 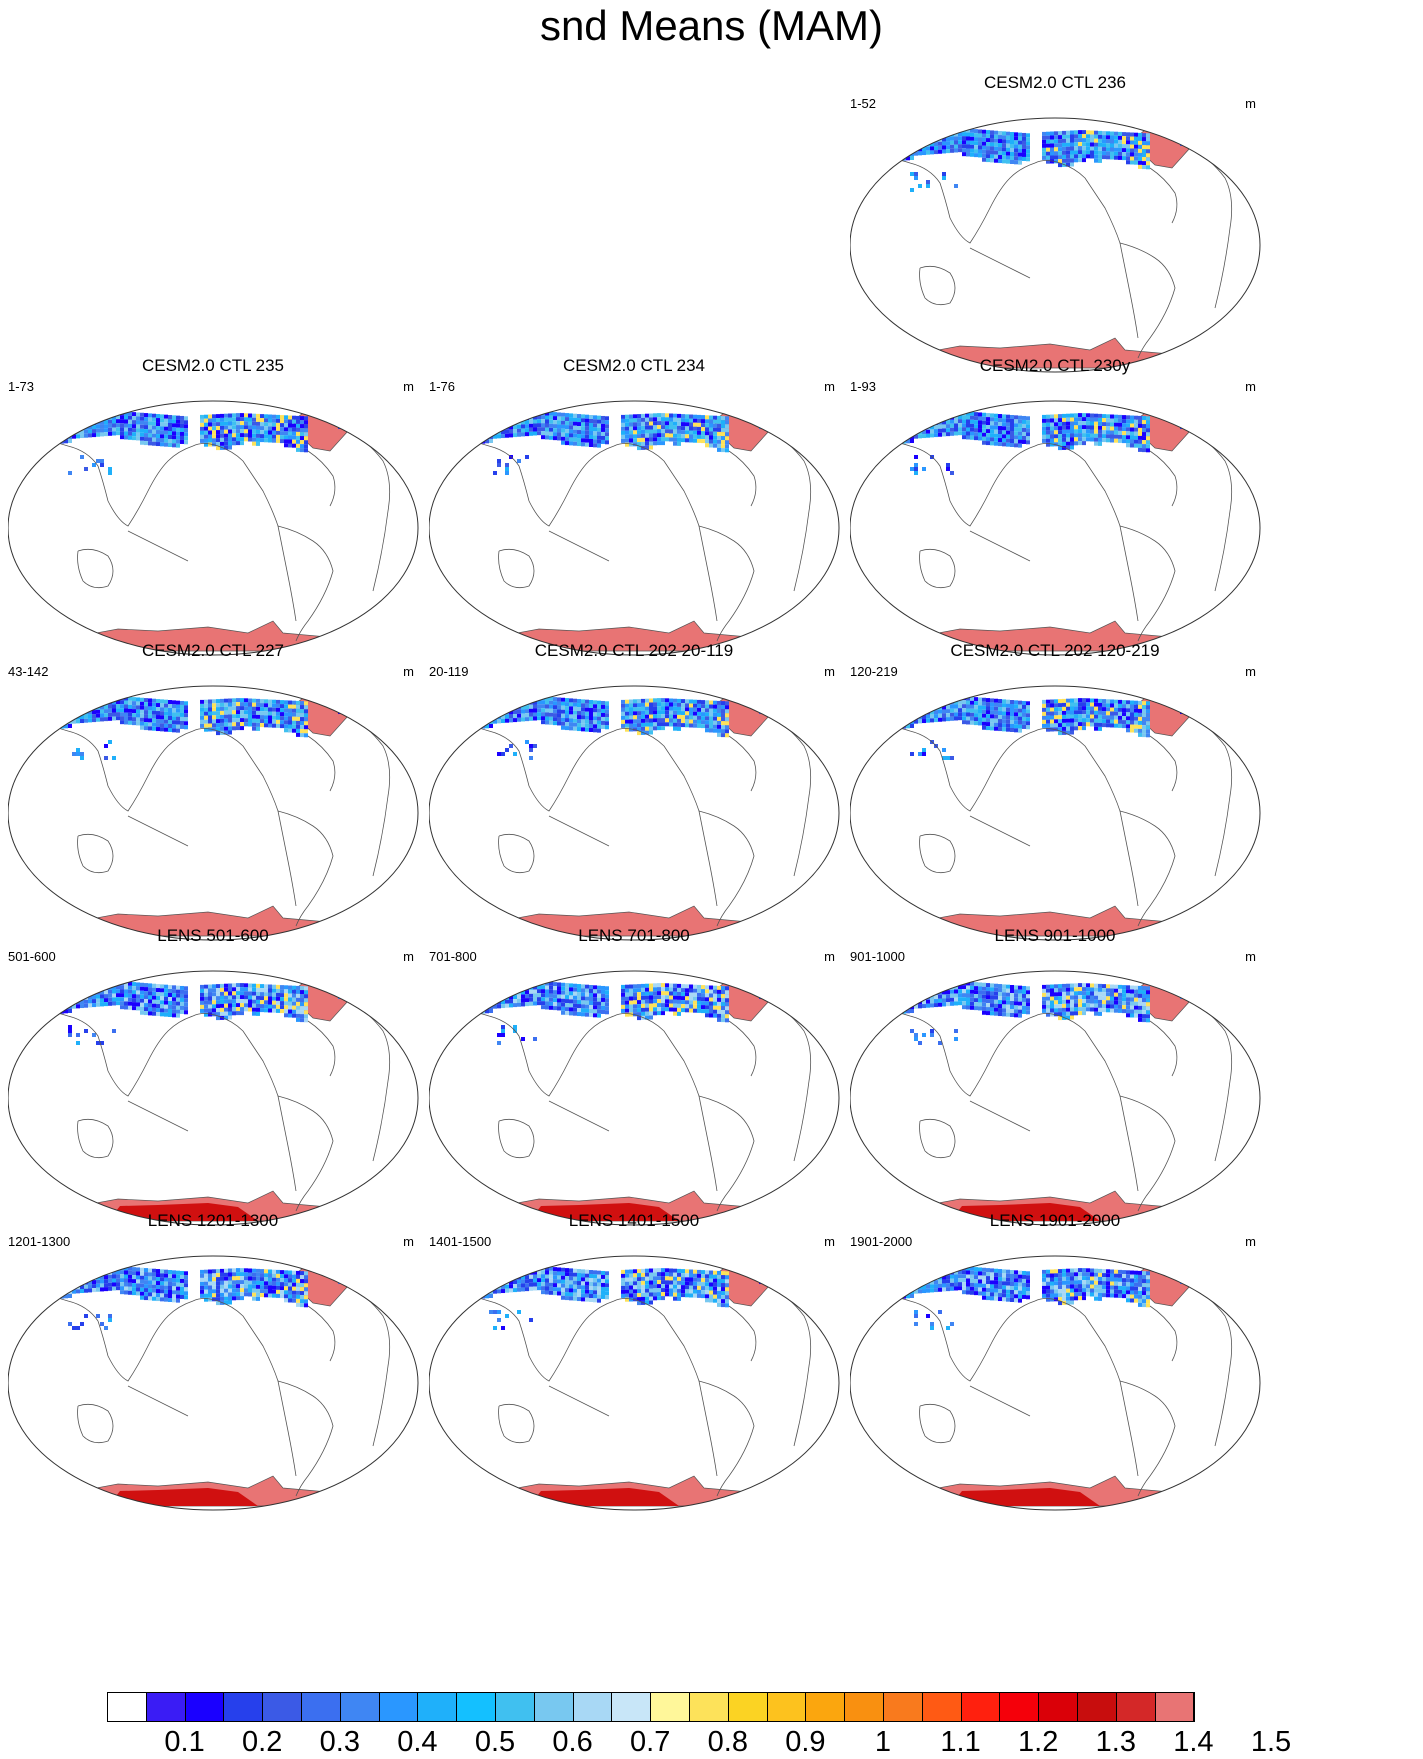 I want to click on map-panel: LENS 701-800 701-800 m, so click(x=664, y=1076).